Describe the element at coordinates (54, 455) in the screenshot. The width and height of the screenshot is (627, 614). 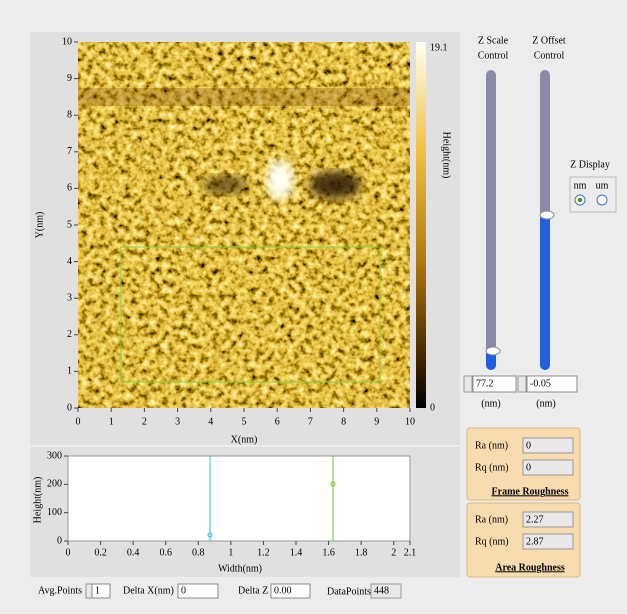
I see `y-tick-label: 300` at that location.